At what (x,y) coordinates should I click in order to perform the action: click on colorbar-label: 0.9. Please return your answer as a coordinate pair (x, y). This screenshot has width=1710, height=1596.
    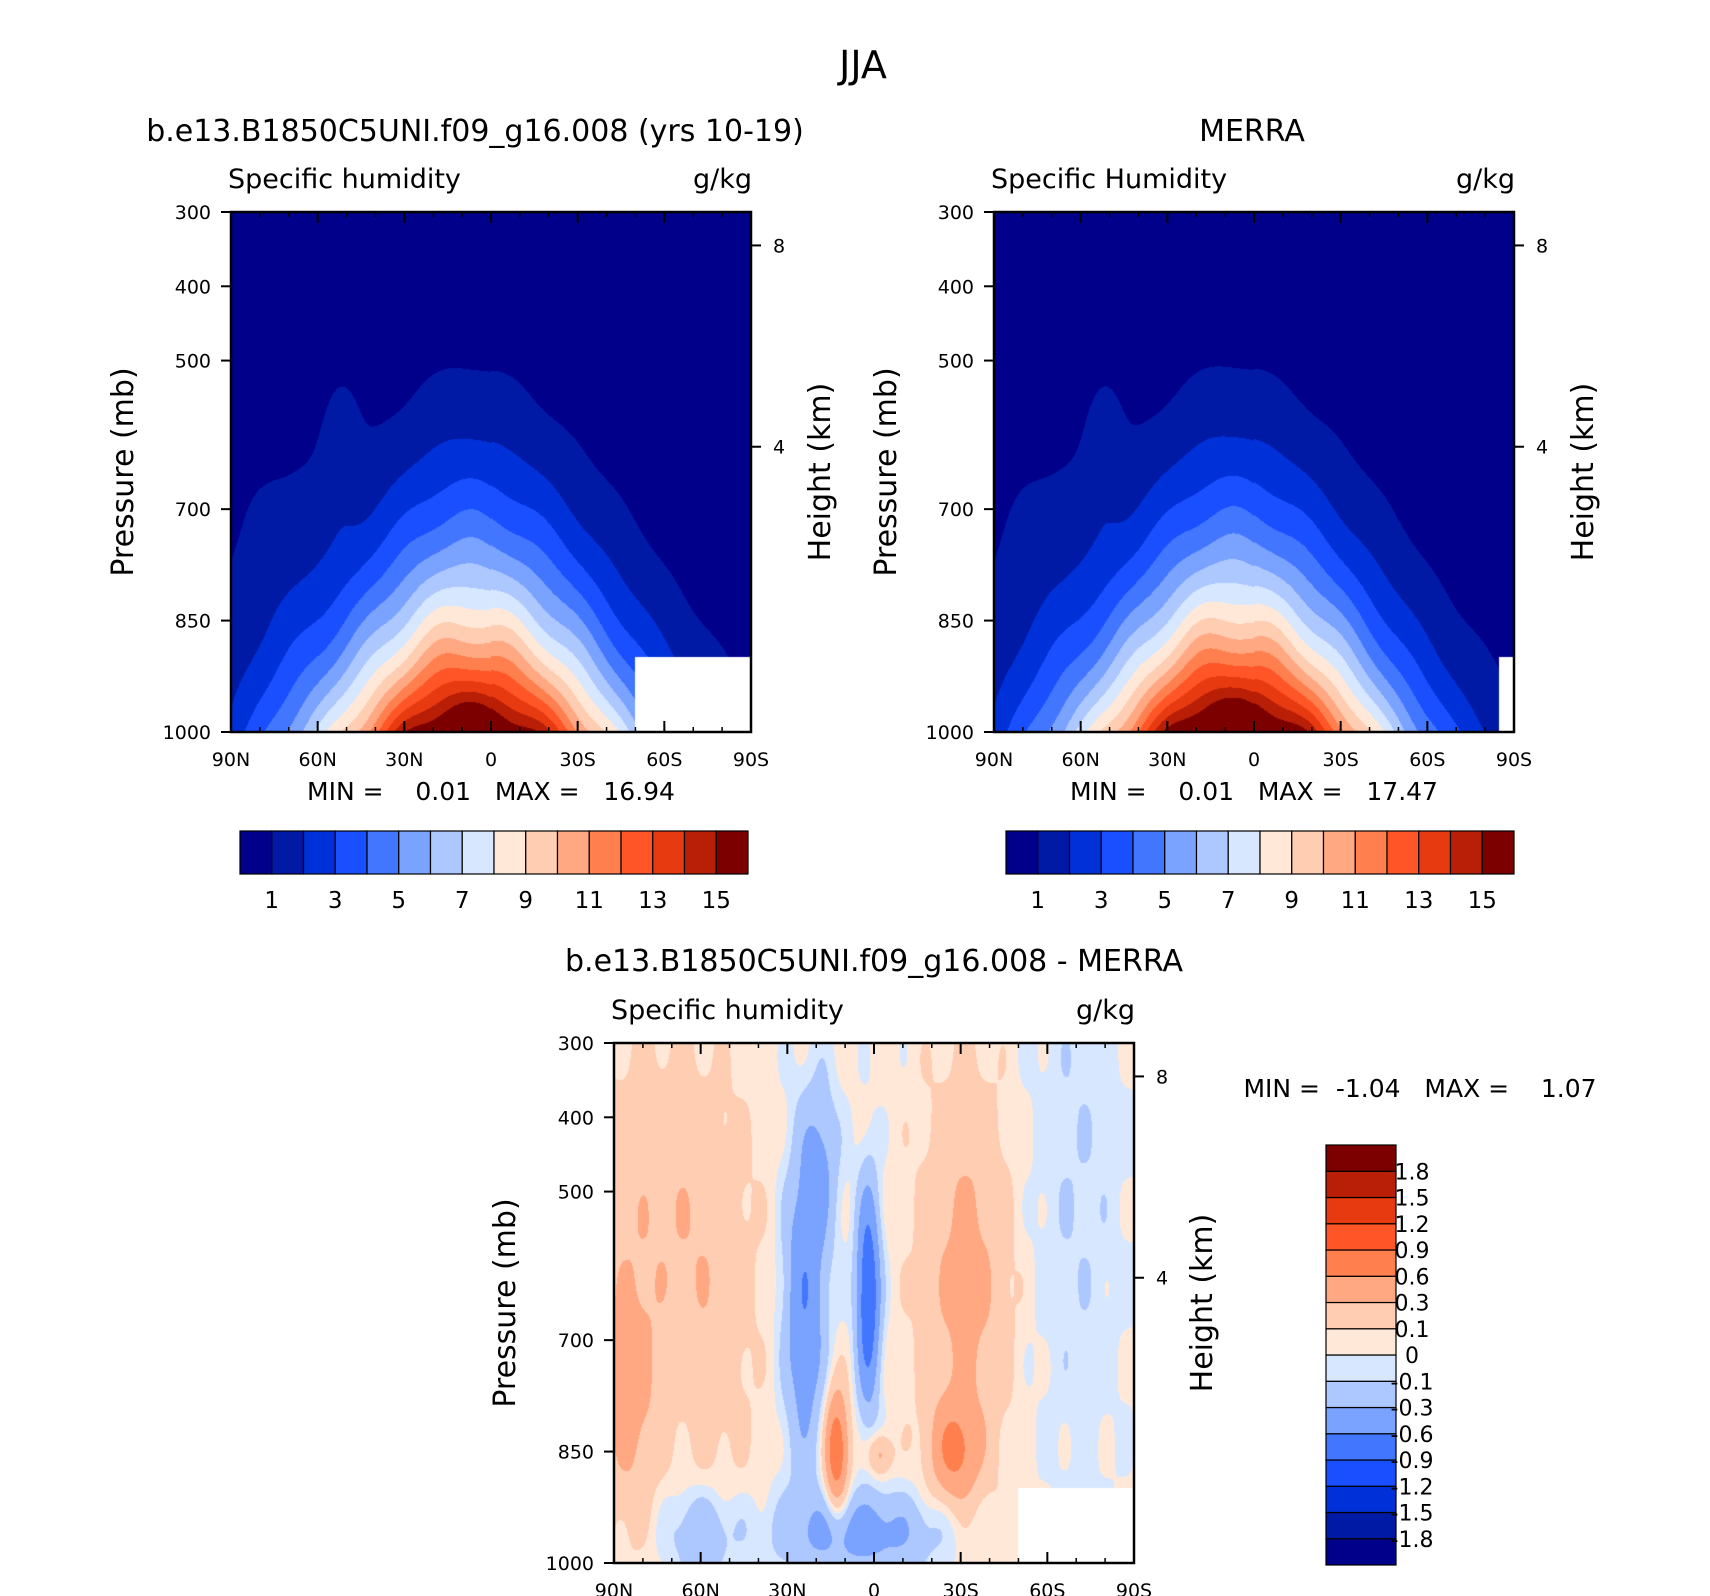
    Looking at the image, I should click on (1412, 1251).